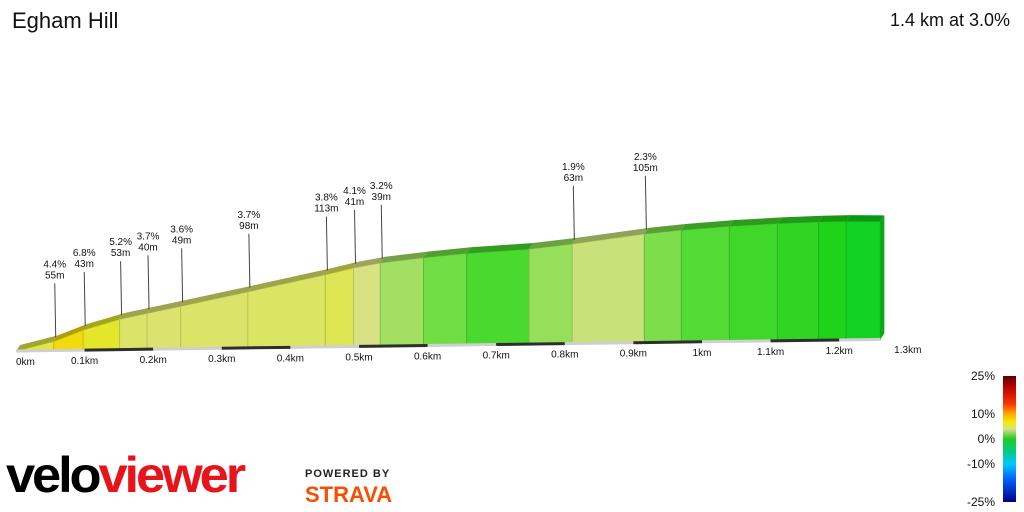 The width and height of the screenshot is (1024, 512). I want to click on annotation-gradient: 3.2%, so click(381, 186).